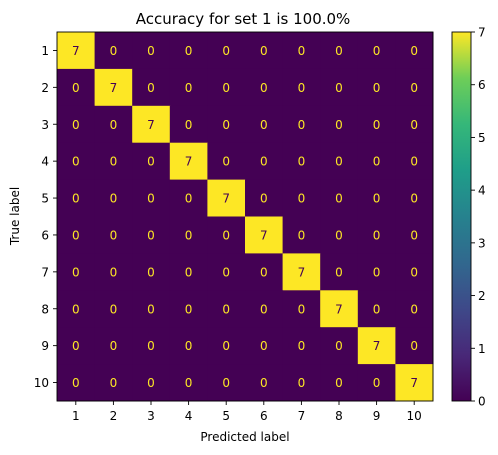  I want to click on y-tick-label: 9, so click(45, 346).